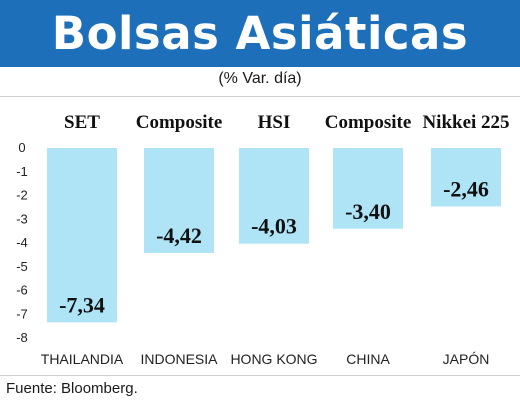 The image size is (520, 415). I want to click on y-tick-label: -3, so click(22, 218).